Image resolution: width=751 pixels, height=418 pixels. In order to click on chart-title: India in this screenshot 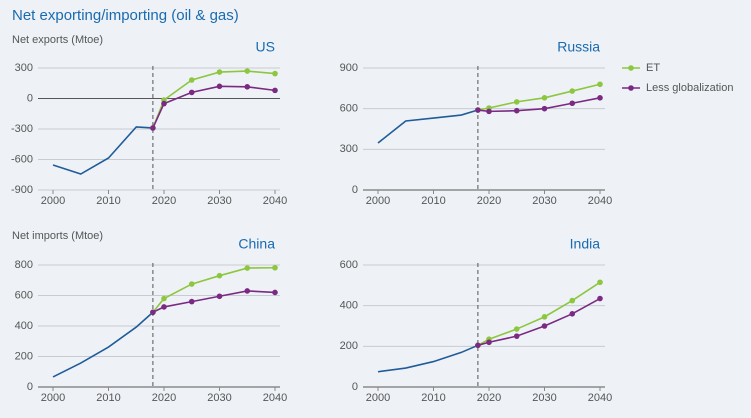, I will do `click(585, 244)`.